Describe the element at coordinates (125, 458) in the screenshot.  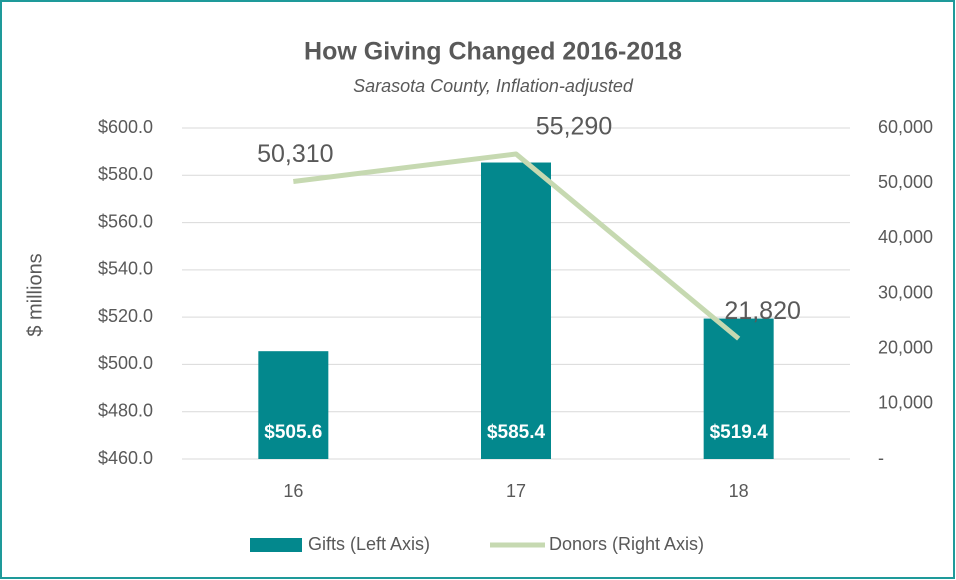
I see `y-tick-label: $460.0` at that location.